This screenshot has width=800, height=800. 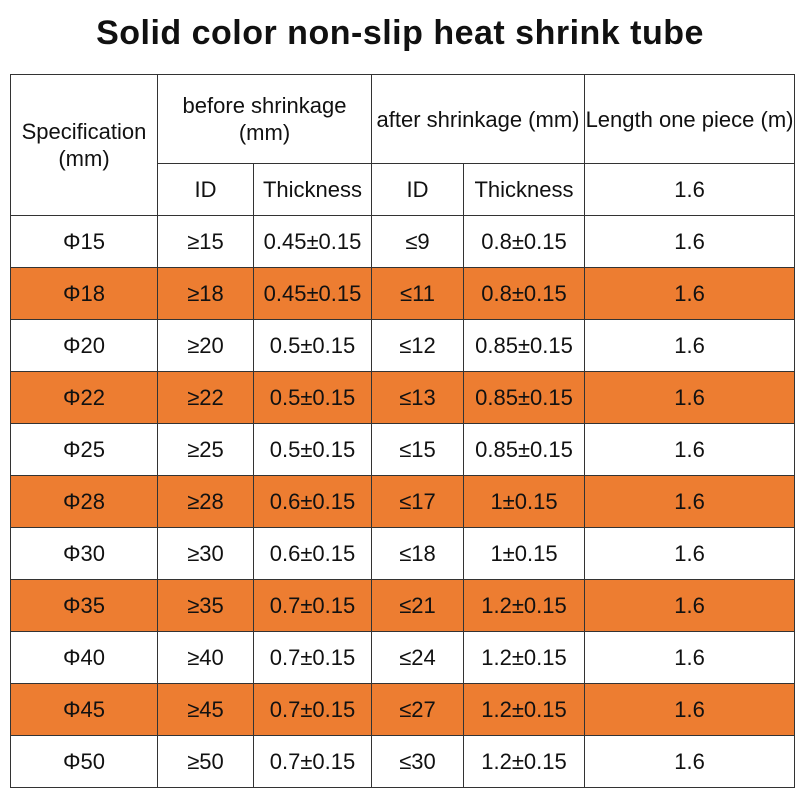 I want to click on subheader-after-id: ID, so click(x=417, y=189).